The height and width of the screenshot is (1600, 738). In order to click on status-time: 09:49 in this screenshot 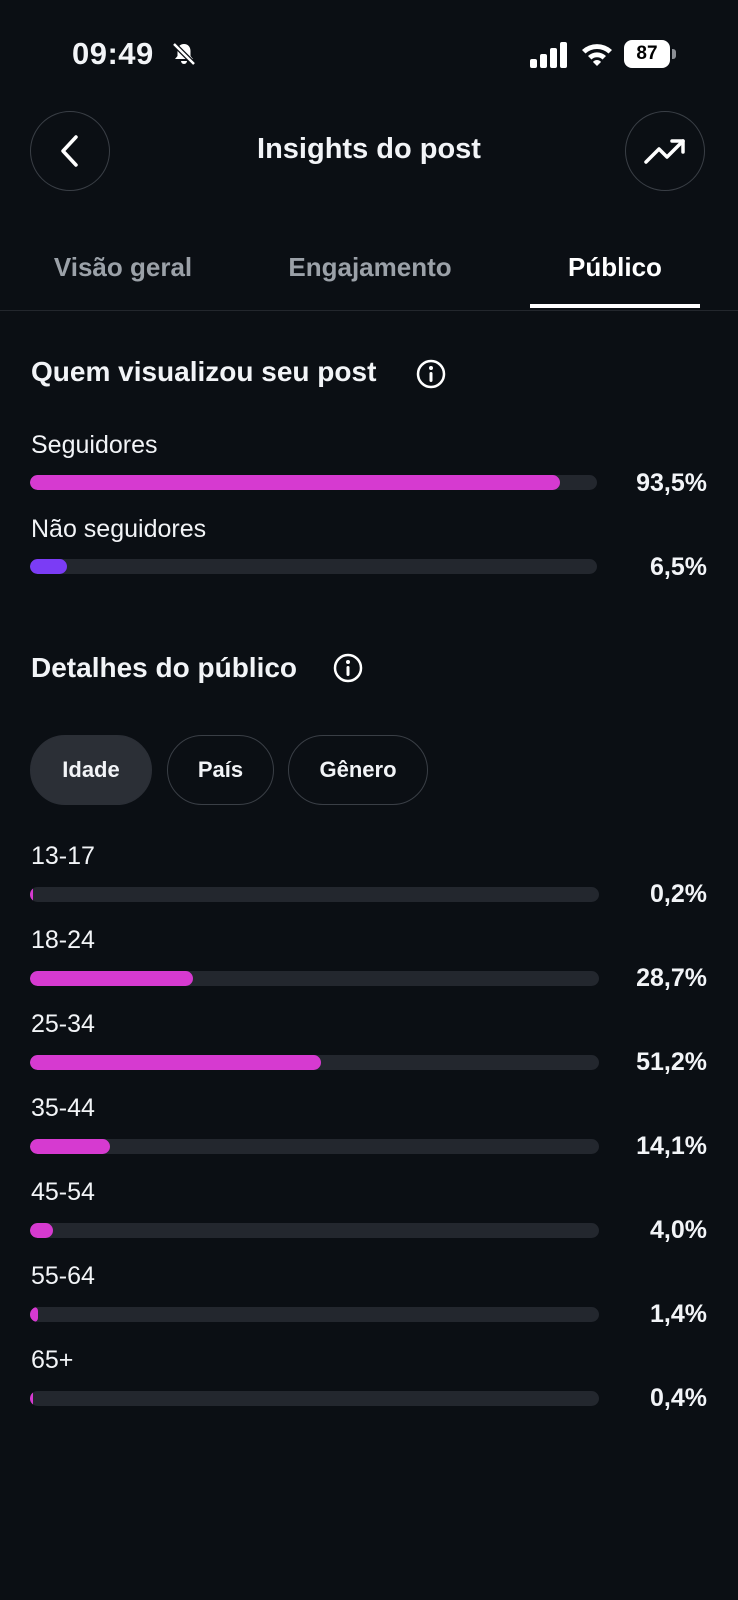, I will do `click(113, 53)`.